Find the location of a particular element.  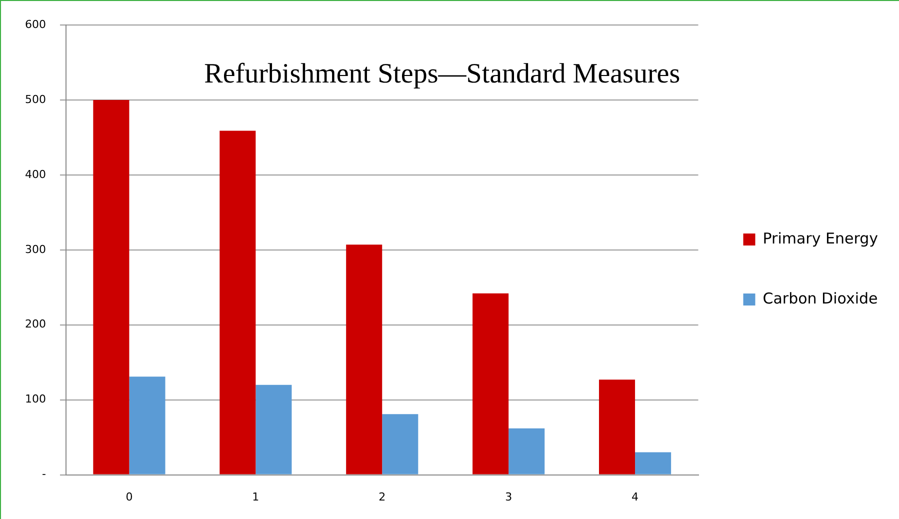

x-tick-label: 0 is located at coordinates (129, 497).